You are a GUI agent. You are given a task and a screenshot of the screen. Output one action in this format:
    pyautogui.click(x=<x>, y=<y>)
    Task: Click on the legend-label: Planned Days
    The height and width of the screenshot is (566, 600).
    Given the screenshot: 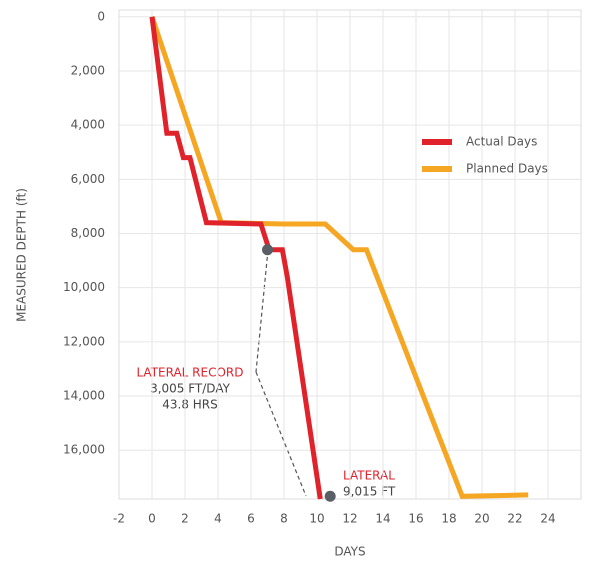 What is the action you would take?
    pyautogui.click(x=507, y=169)
    